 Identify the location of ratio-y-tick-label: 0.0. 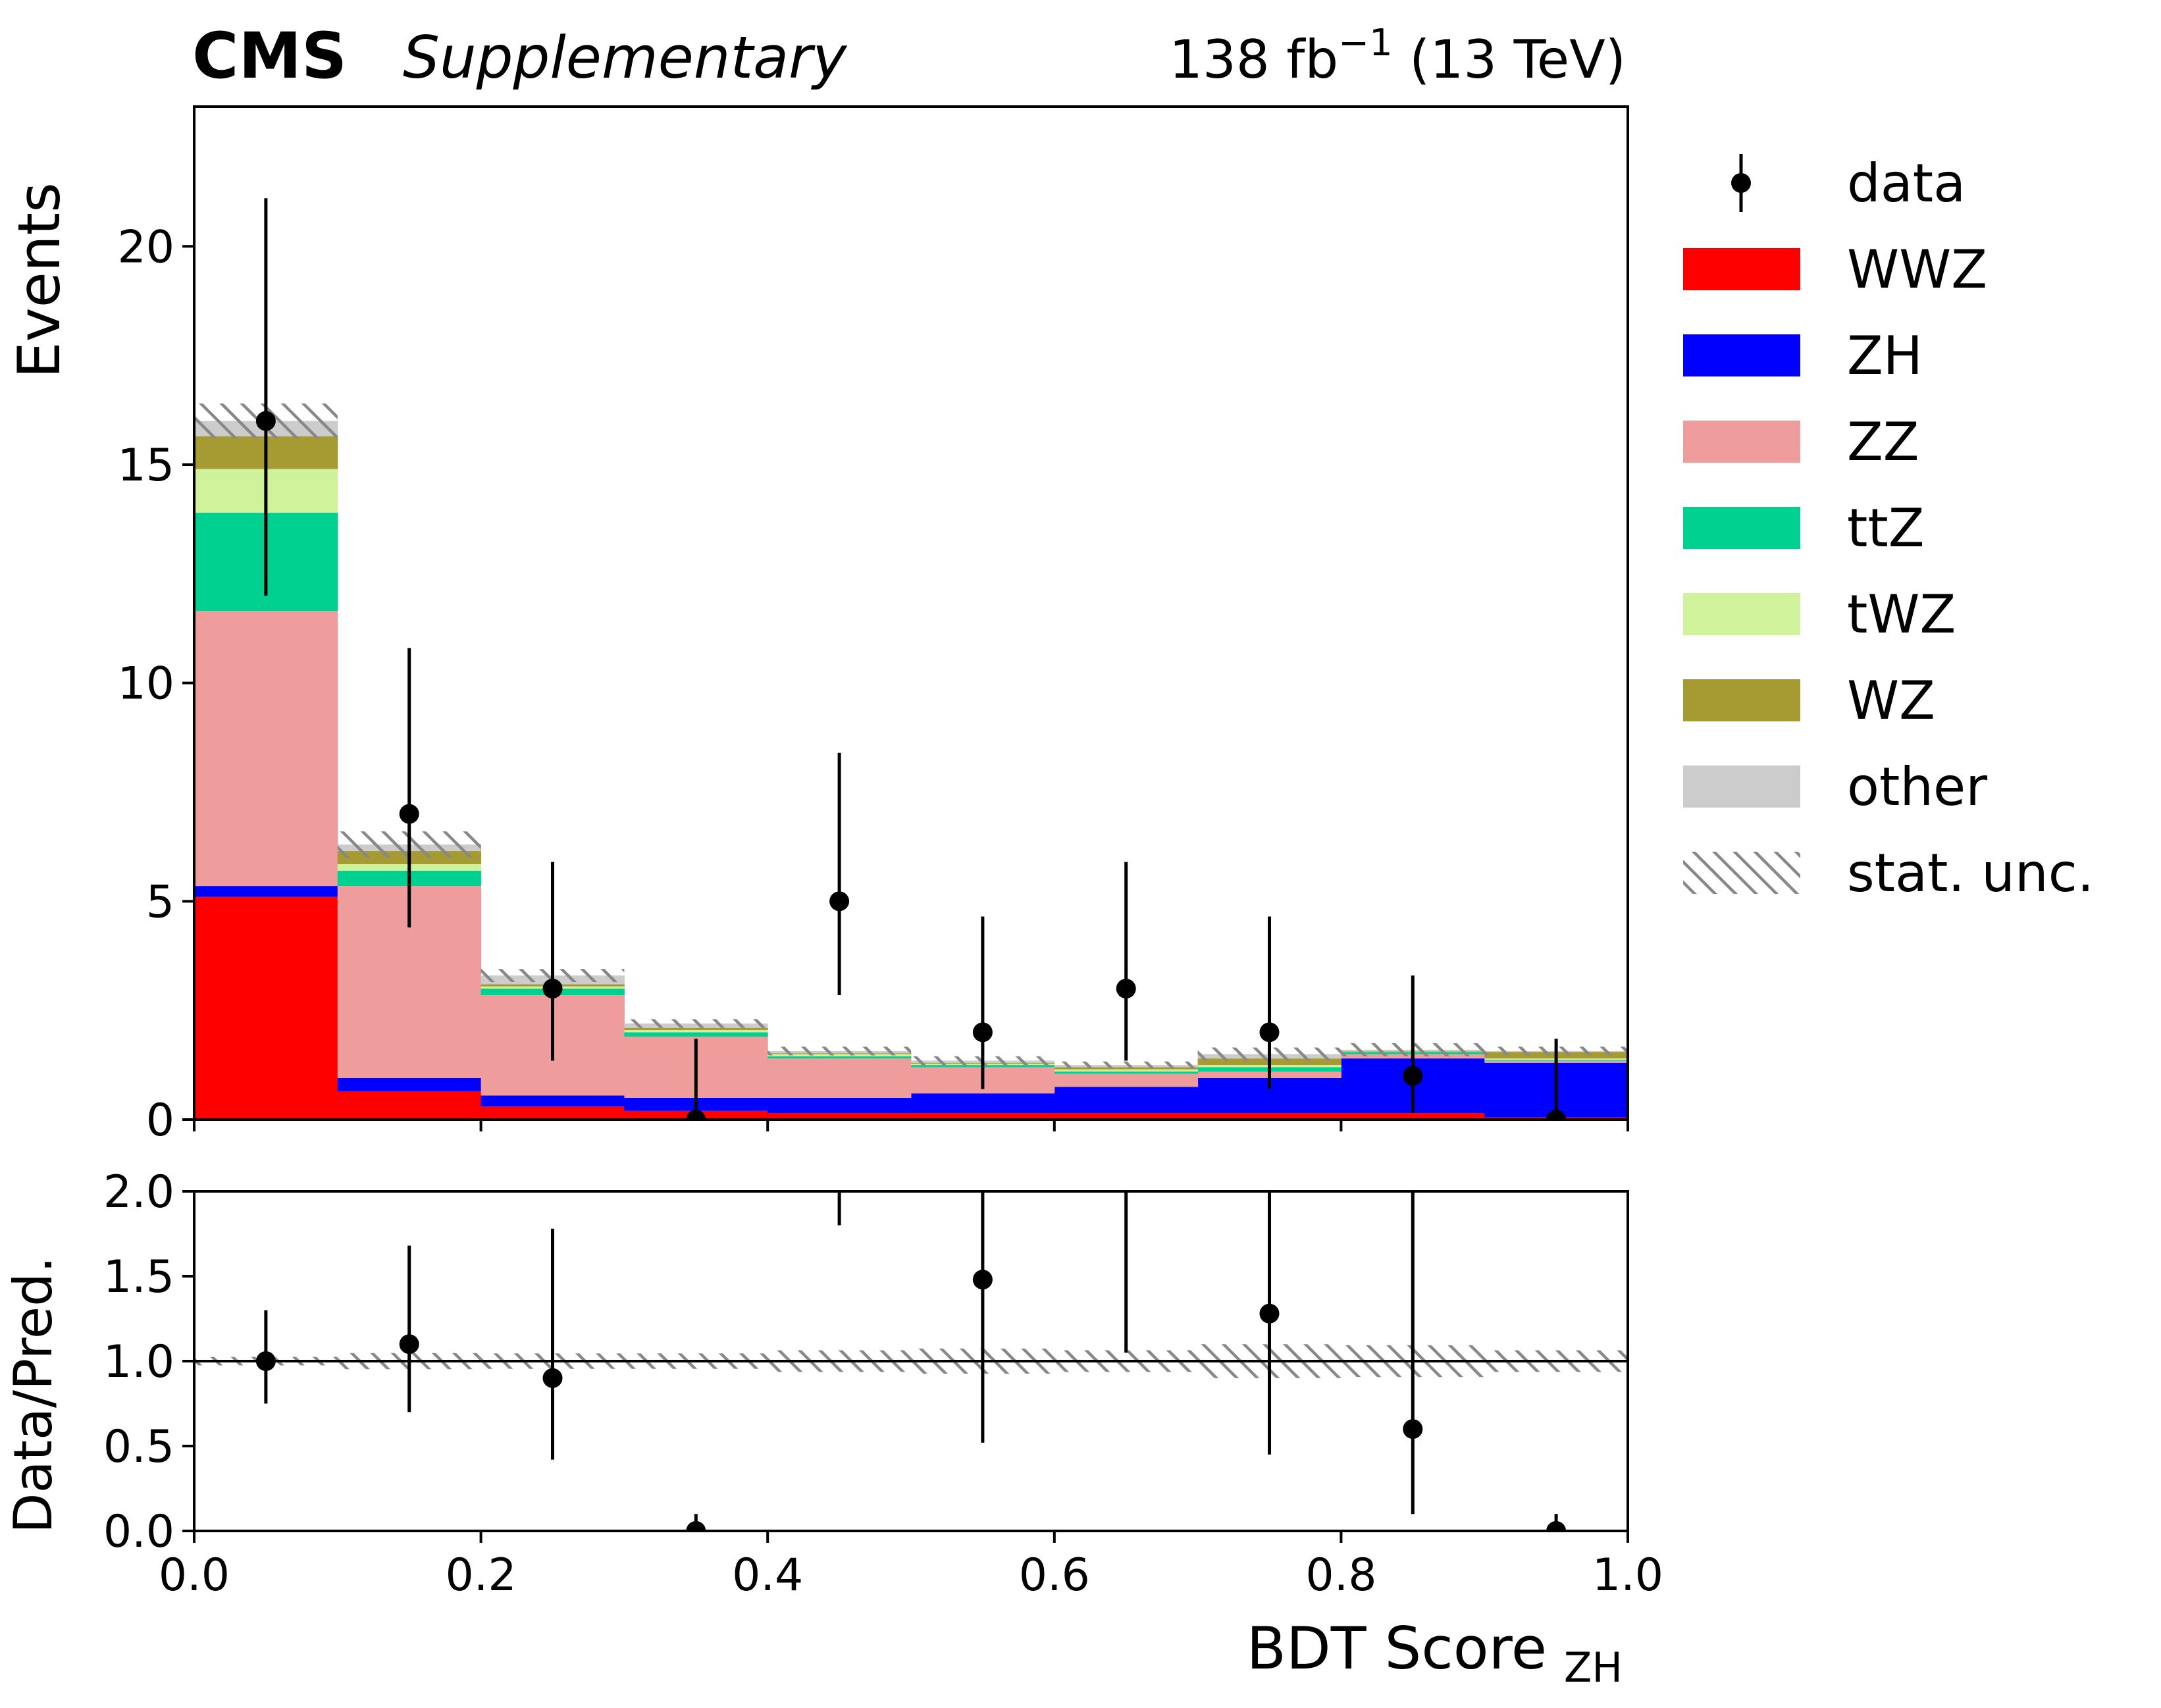
(138, 1532).